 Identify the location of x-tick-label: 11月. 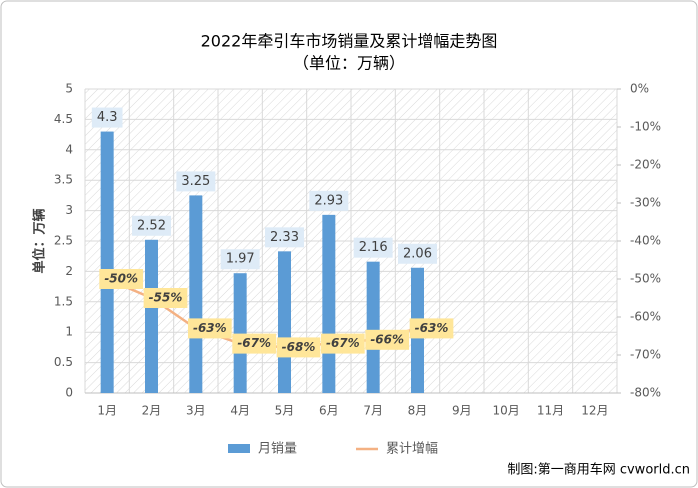
(550, 411).